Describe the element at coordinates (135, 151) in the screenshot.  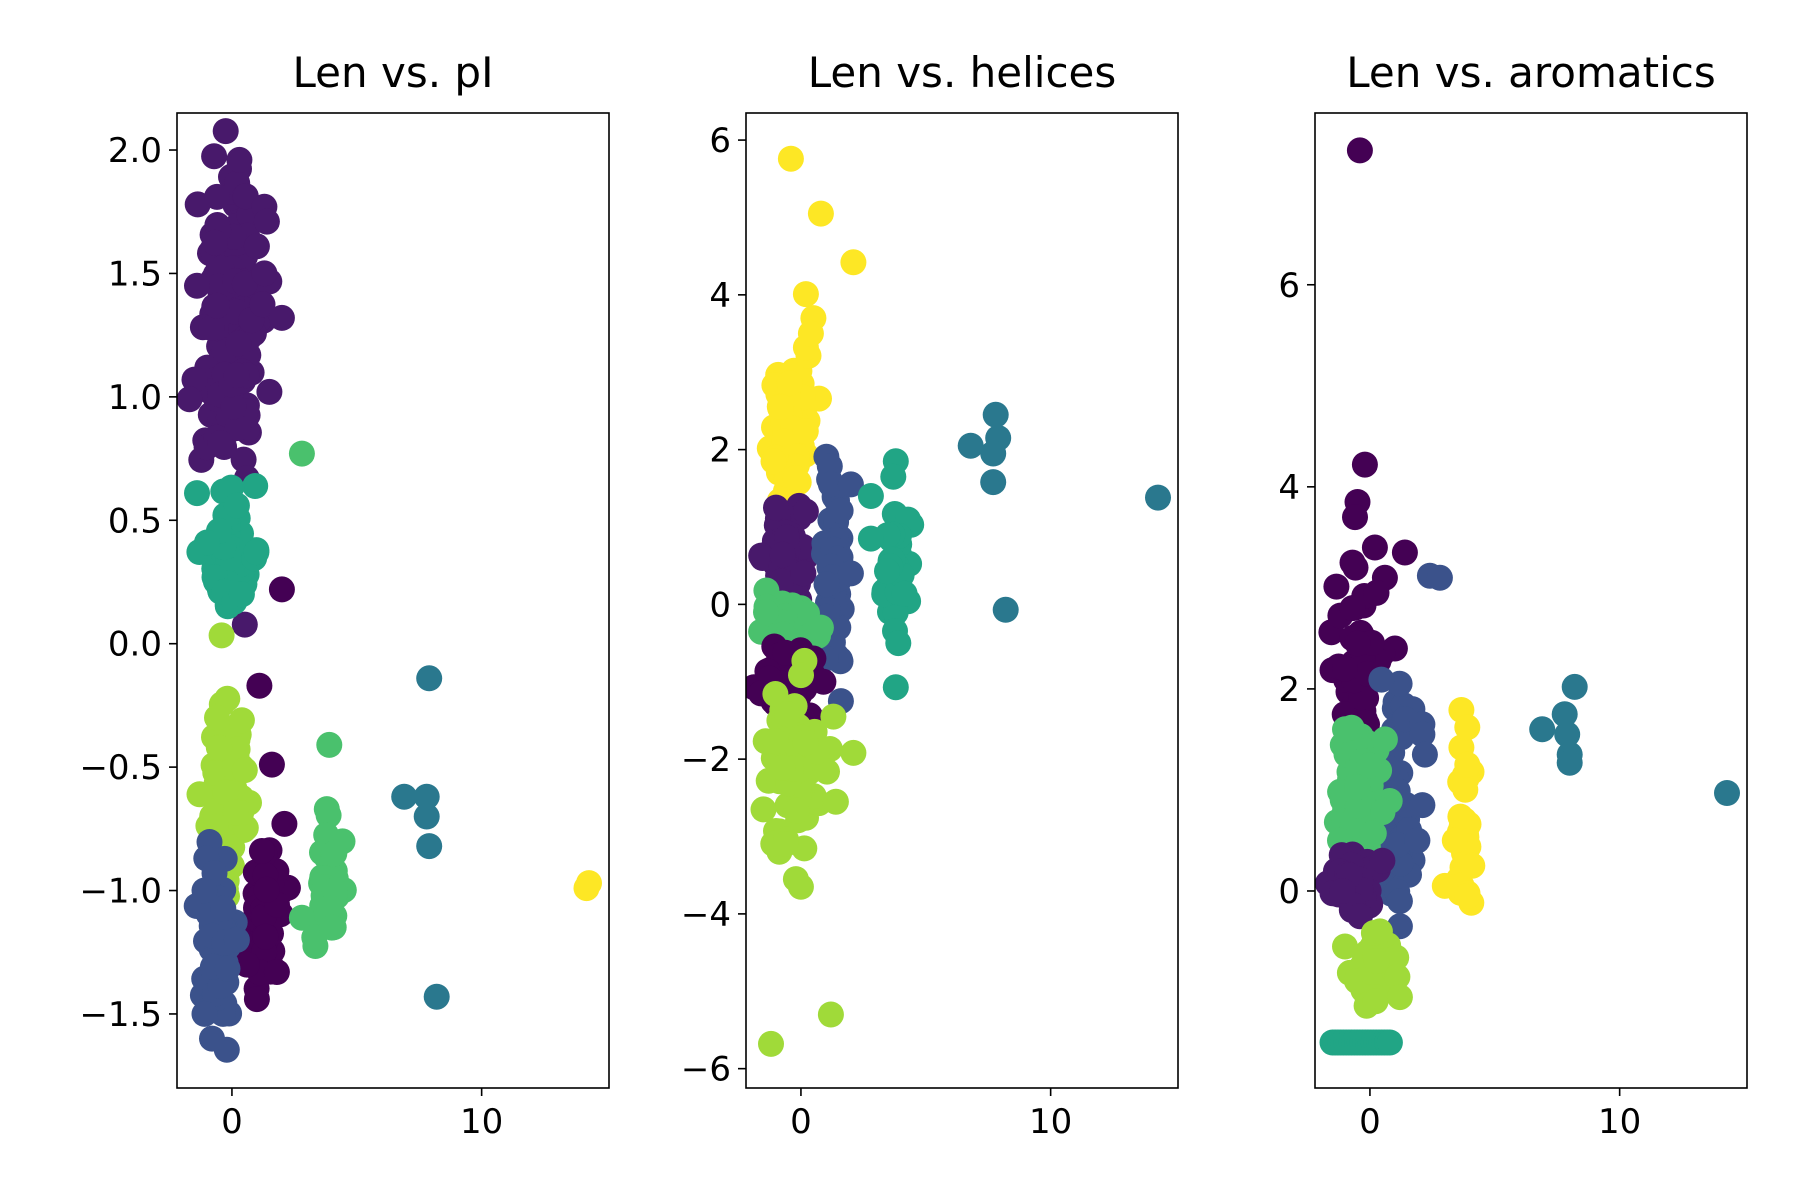
I see `y-tick-label: 2.0` at that location.